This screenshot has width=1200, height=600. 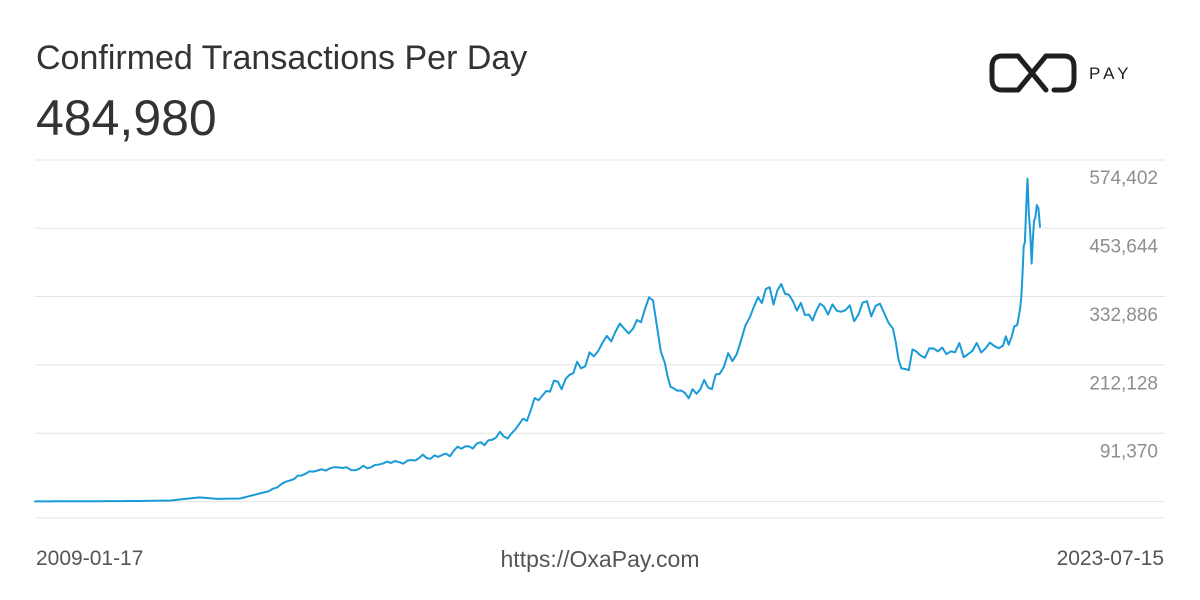 I want to click on oxapay-logo-icon, so click(x=1033, y=73).